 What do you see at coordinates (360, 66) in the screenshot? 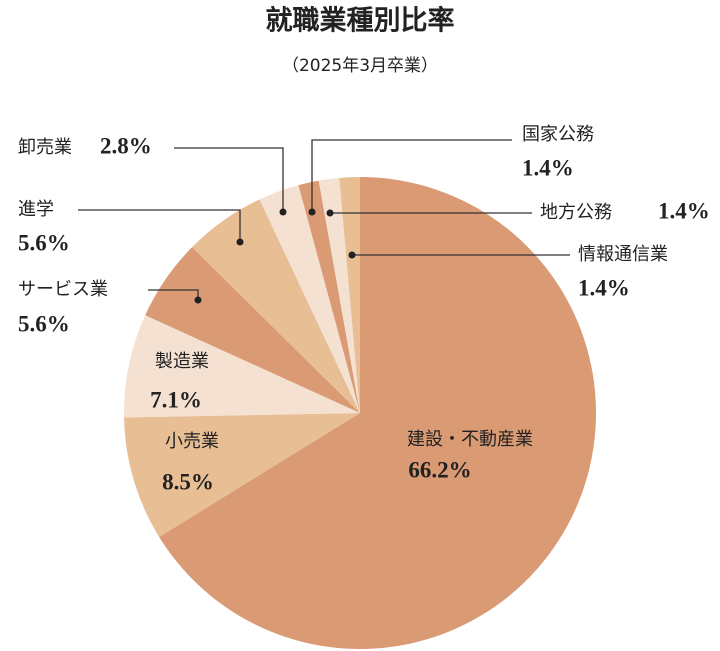
I see `chart-subtitle: （2025年3月卒業）` at bounding box center [360, 66].